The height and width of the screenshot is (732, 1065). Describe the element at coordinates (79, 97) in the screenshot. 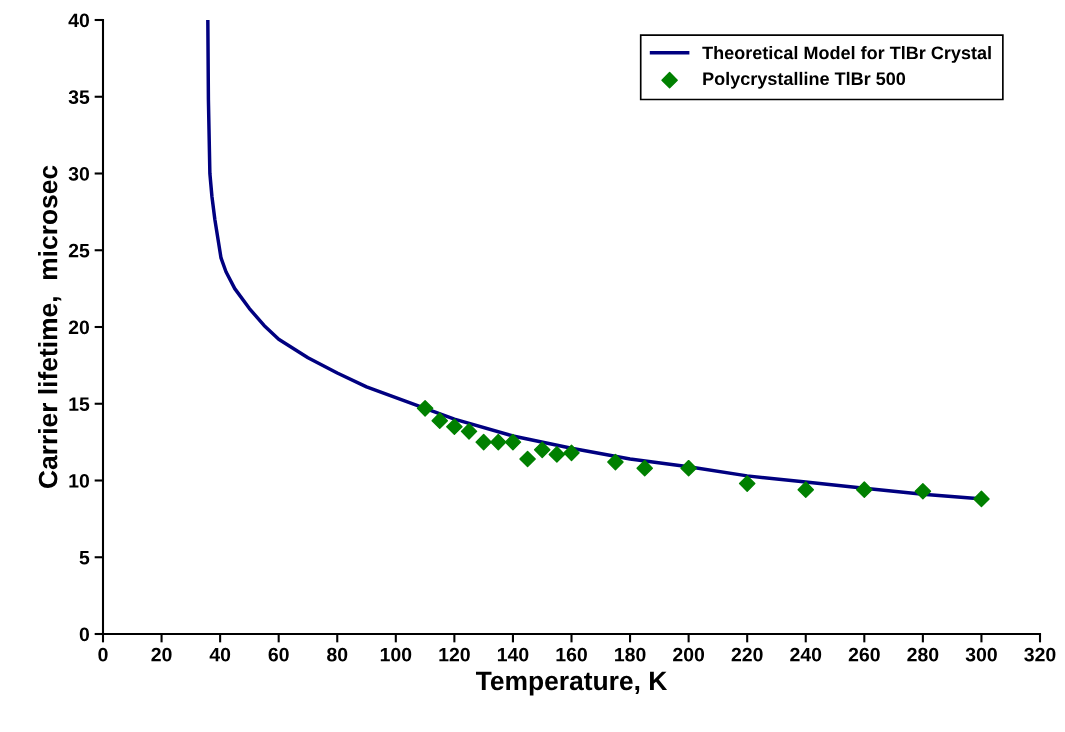

I see `y-tick-label: 35` at that location.